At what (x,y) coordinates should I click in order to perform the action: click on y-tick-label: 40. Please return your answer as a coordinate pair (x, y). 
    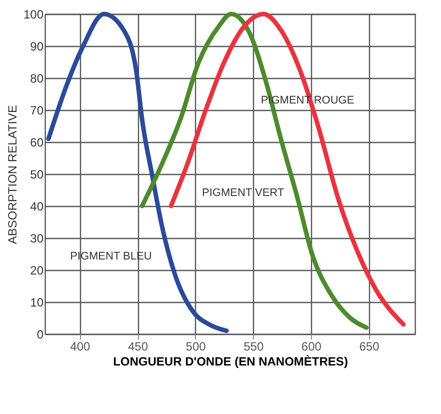
    Looking at the image, I should click on (37, 207).